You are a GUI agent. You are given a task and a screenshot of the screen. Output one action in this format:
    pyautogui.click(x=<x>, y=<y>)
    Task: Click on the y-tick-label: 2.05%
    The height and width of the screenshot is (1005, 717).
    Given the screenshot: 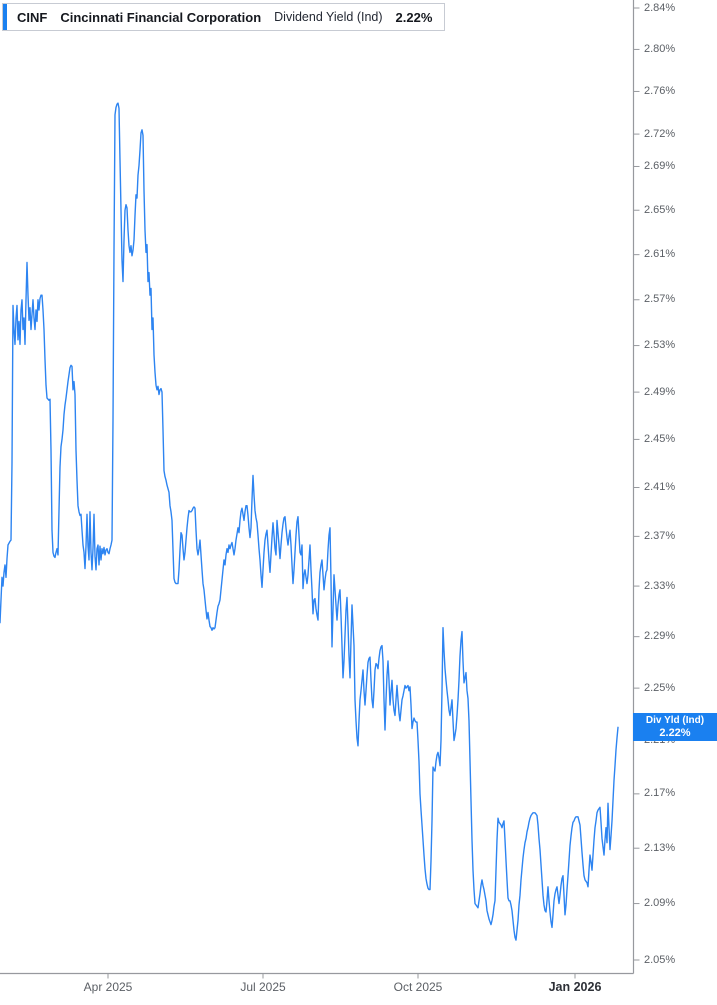 What is the action you would take?
    pyautogui.click(x=660, y=959)
    